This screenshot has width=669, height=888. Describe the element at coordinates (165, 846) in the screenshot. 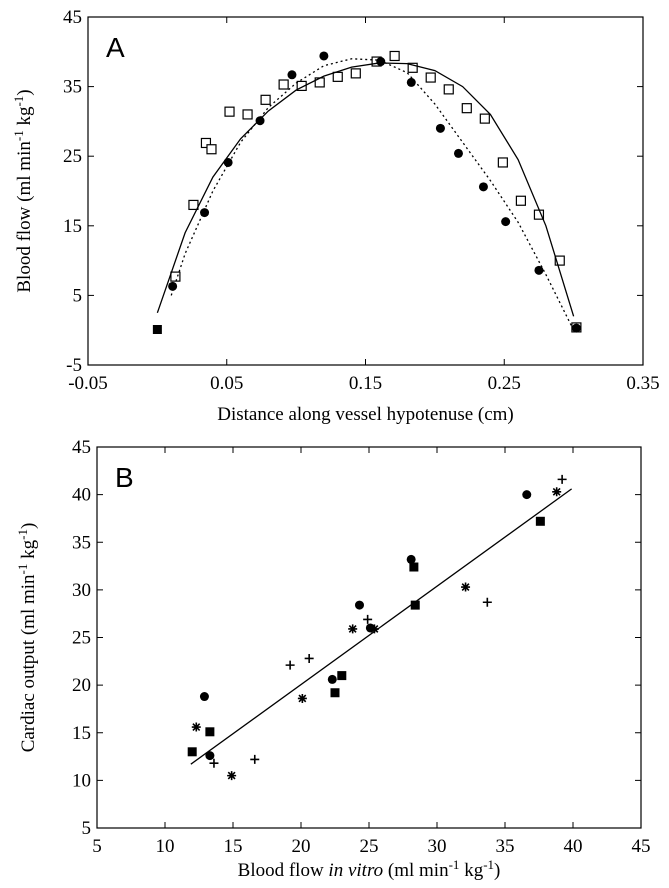

I see `x-tick-label: 10` at that location.